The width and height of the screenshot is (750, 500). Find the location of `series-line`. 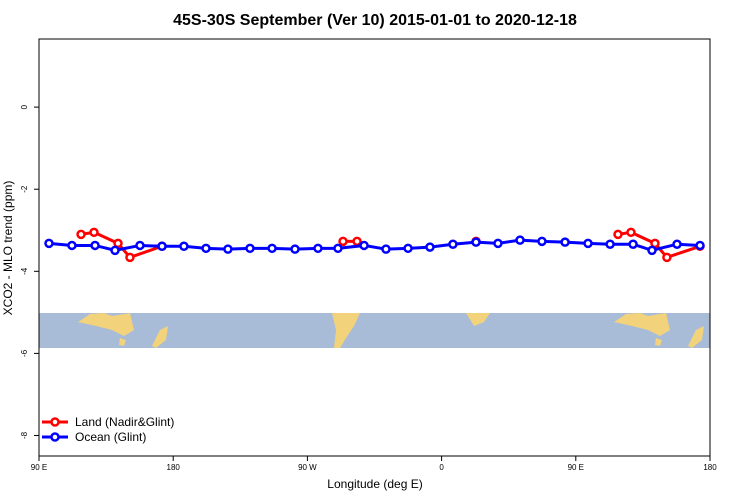

series-line is located at coordinates (374, 245).